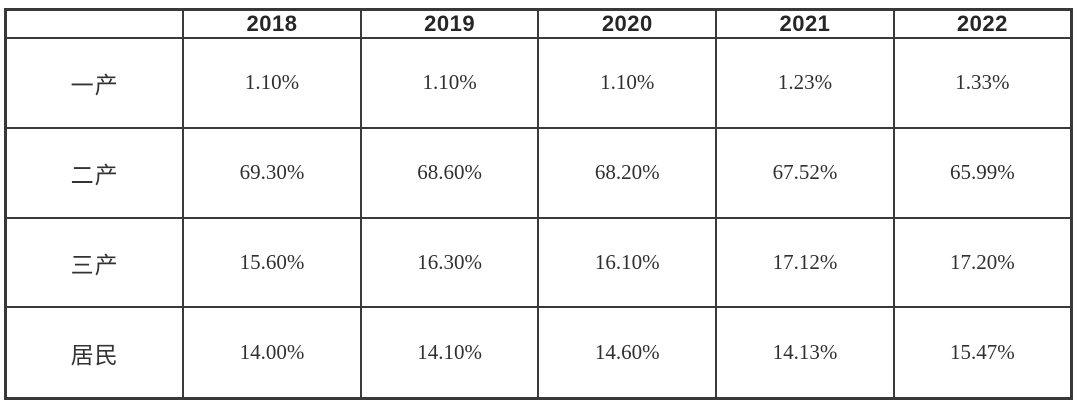 This screenshot has height=407, width=1080. I want to click on header-cell-2020: 2020, so click(627, 23).